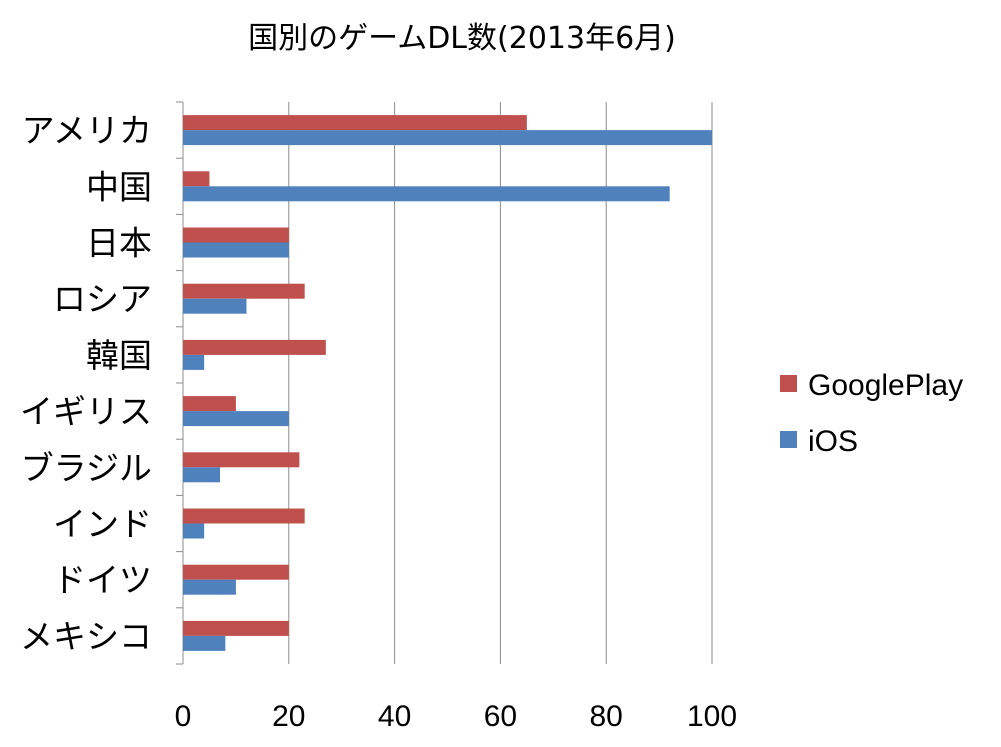 The image size is (1001, 747). I want to click on category-label: ロシア, so click(102, 299).